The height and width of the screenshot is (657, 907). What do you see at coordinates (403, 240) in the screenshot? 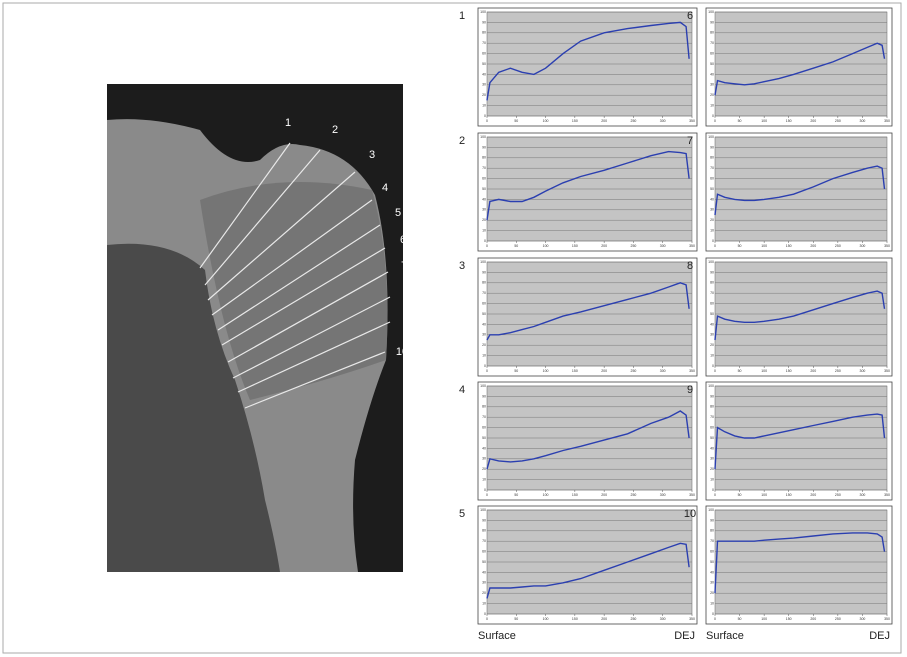
I see `section-label: 6` at bounding box center [403, 240].